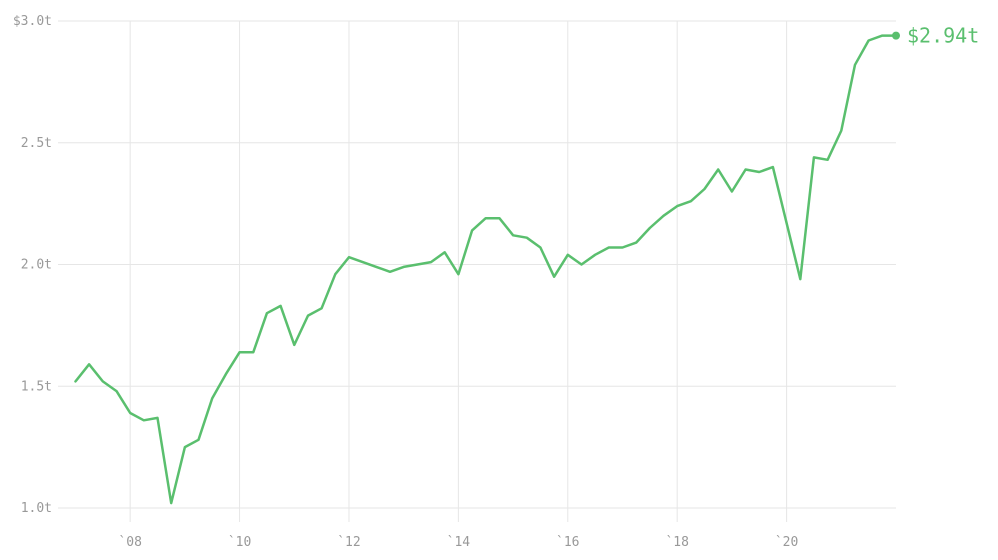  I want to click on y-tick-label: 1.5t, so click(36, 386).